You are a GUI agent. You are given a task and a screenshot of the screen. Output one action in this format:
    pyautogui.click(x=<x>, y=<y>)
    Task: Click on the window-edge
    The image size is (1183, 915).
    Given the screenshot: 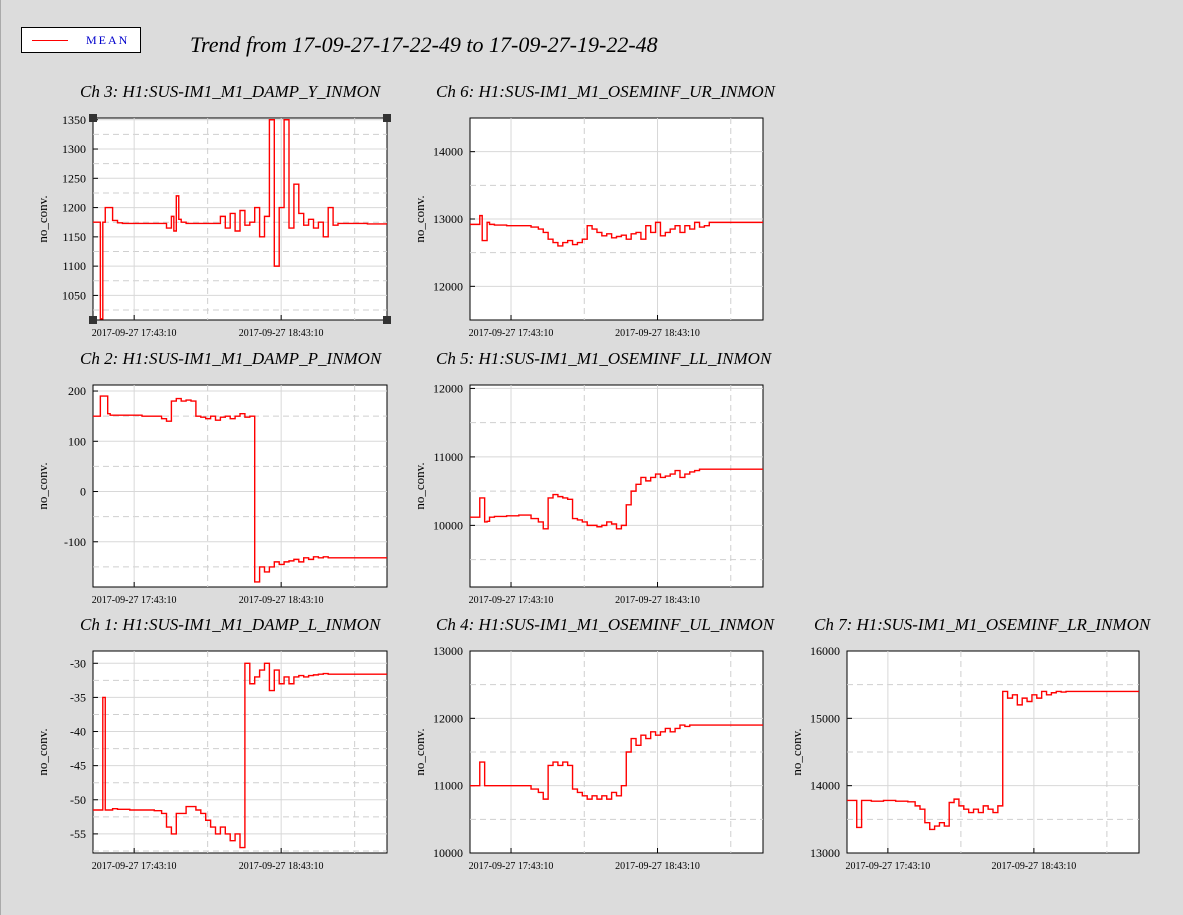 What is the action you would take?
    pyautogui.click(x=0, y=457)
    